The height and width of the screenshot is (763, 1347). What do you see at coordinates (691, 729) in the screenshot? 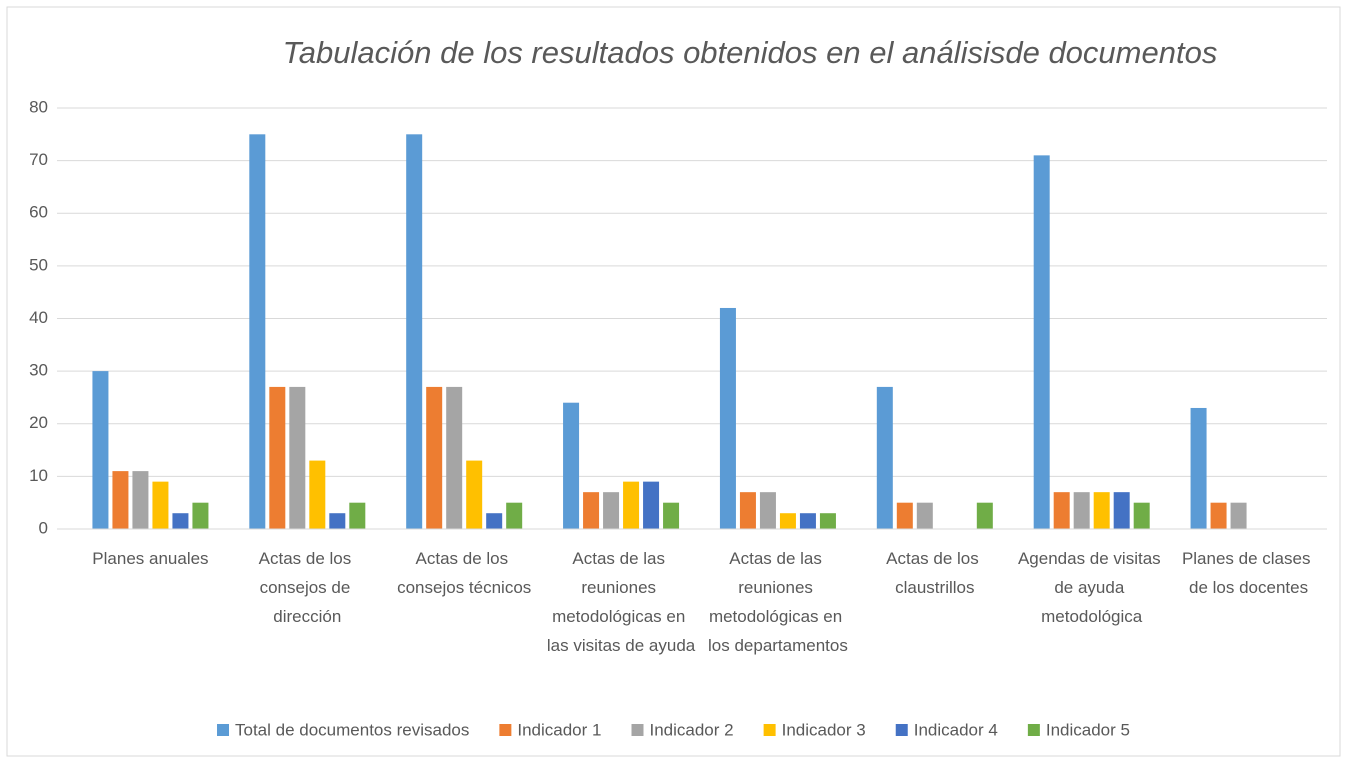
I see `legend-label: Indicador 2` at bounding box center [691, 729].